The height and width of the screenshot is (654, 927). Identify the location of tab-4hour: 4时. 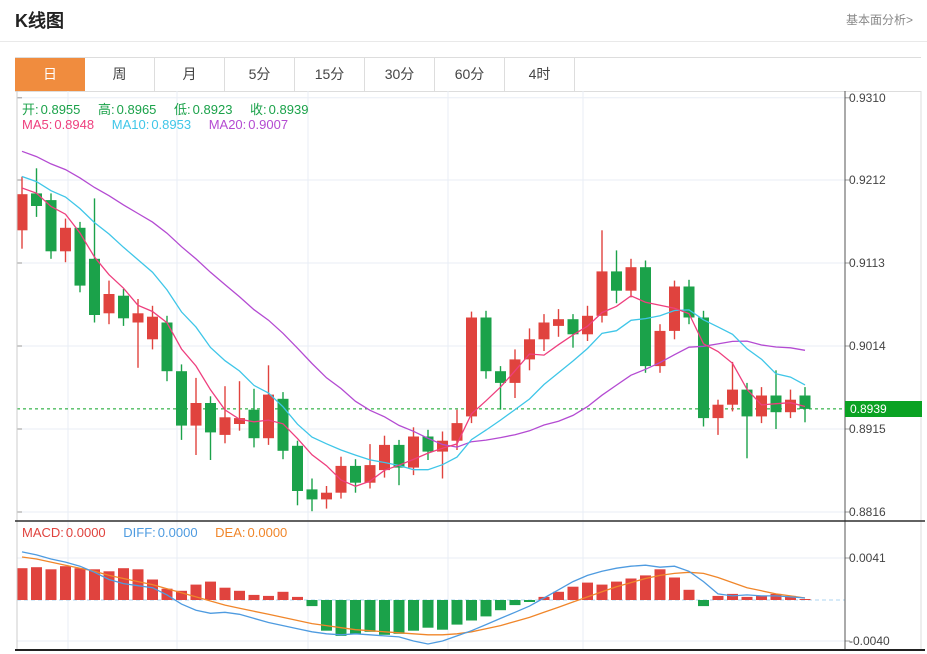
(540, 74).